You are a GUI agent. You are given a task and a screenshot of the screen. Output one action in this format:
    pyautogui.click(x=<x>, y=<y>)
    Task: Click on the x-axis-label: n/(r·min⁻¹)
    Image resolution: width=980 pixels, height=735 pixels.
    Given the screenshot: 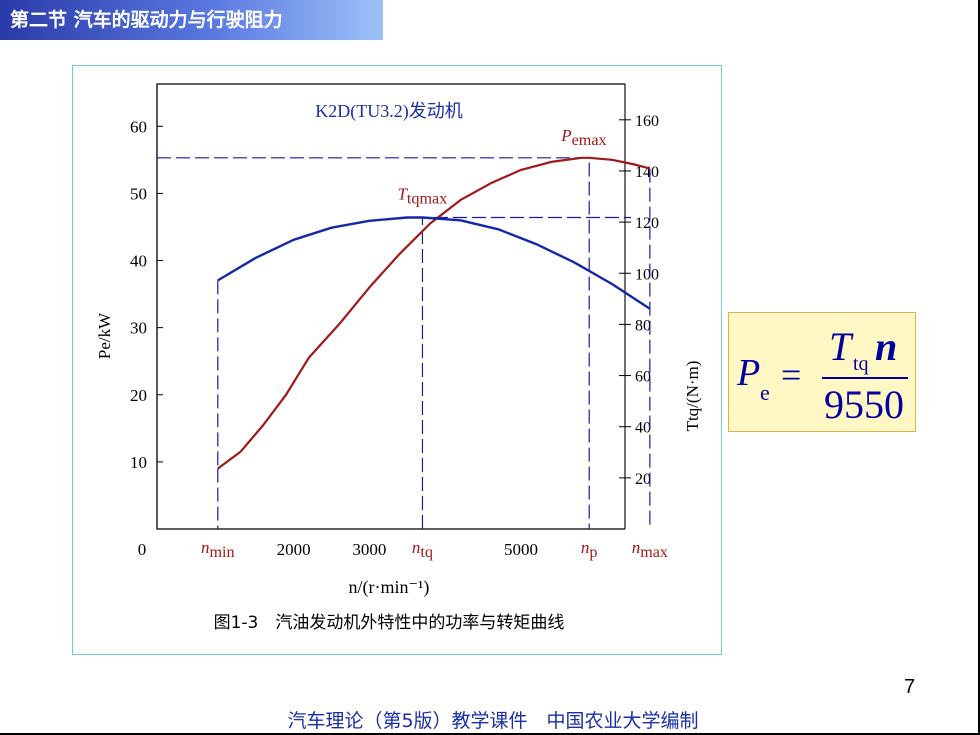 What is the action you would take?
    pyautogui.click(x=389, y=587)
    